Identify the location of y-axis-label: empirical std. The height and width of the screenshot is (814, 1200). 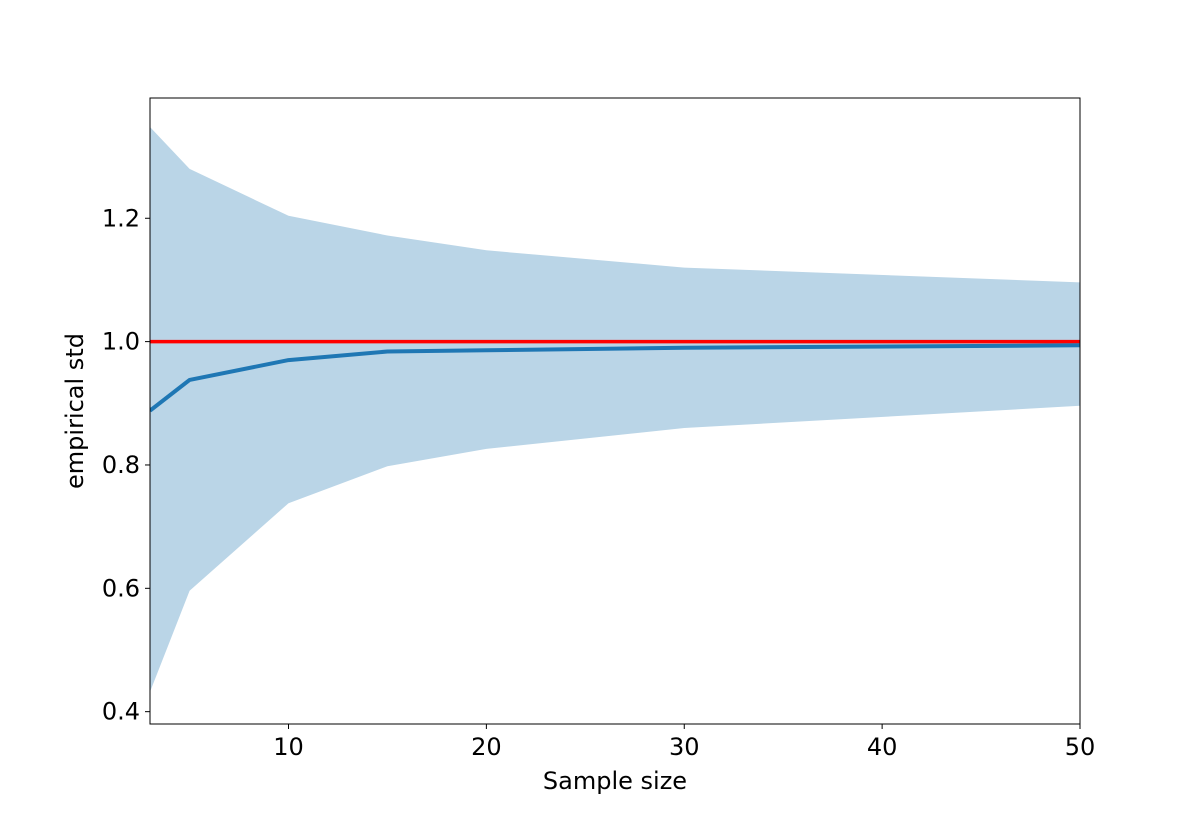
(75, 411).